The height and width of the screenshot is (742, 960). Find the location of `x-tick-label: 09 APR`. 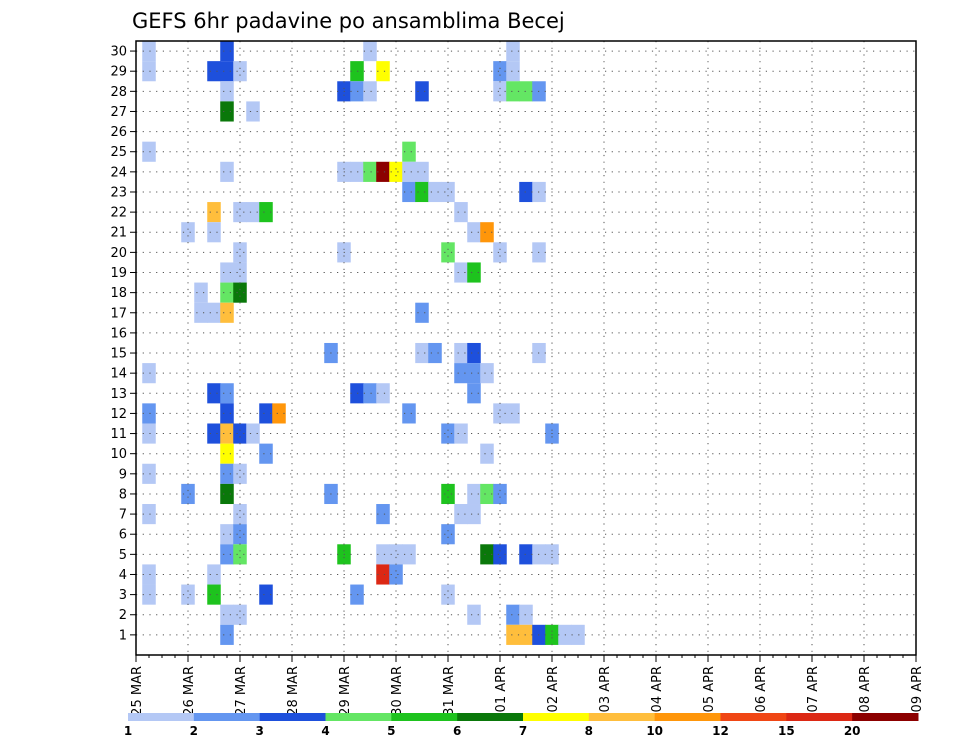

x-tick-label: 09 APR is located at coordinates (917, 689).